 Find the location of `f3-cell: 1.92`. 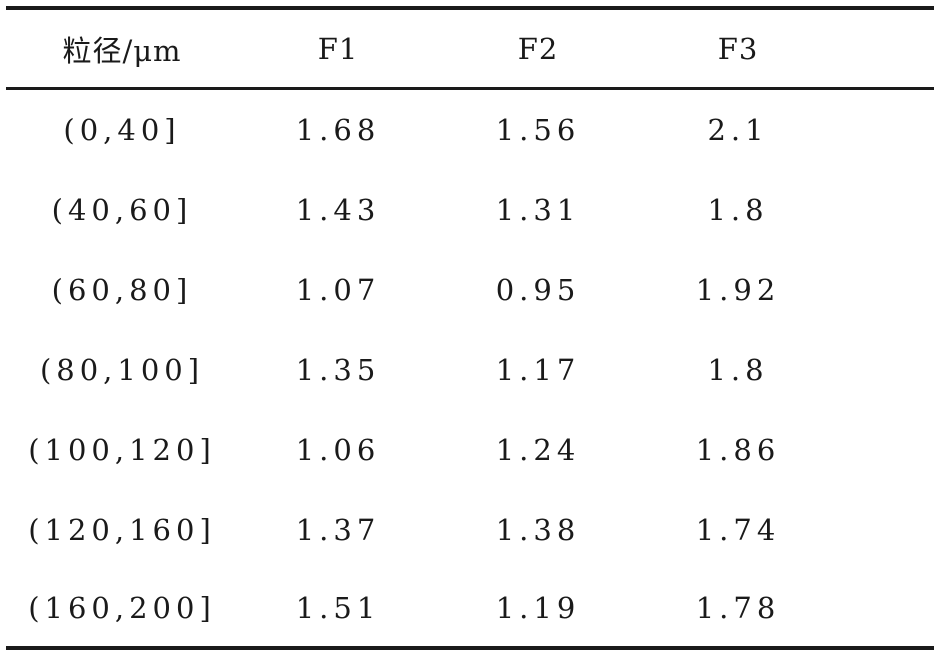

f3-cell: 1.92 is located at coordinates (738, 290).